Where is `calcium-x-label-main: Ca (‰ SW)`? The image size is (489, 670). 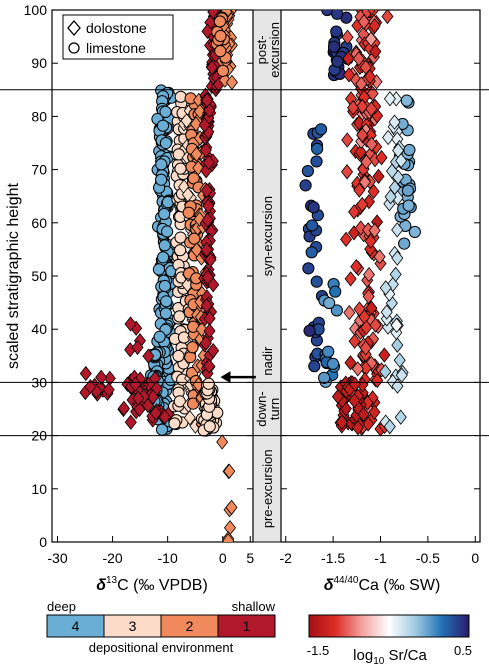
calcium-x-label-main: Ca (‰ SW) is located at coordinates (400, 585).